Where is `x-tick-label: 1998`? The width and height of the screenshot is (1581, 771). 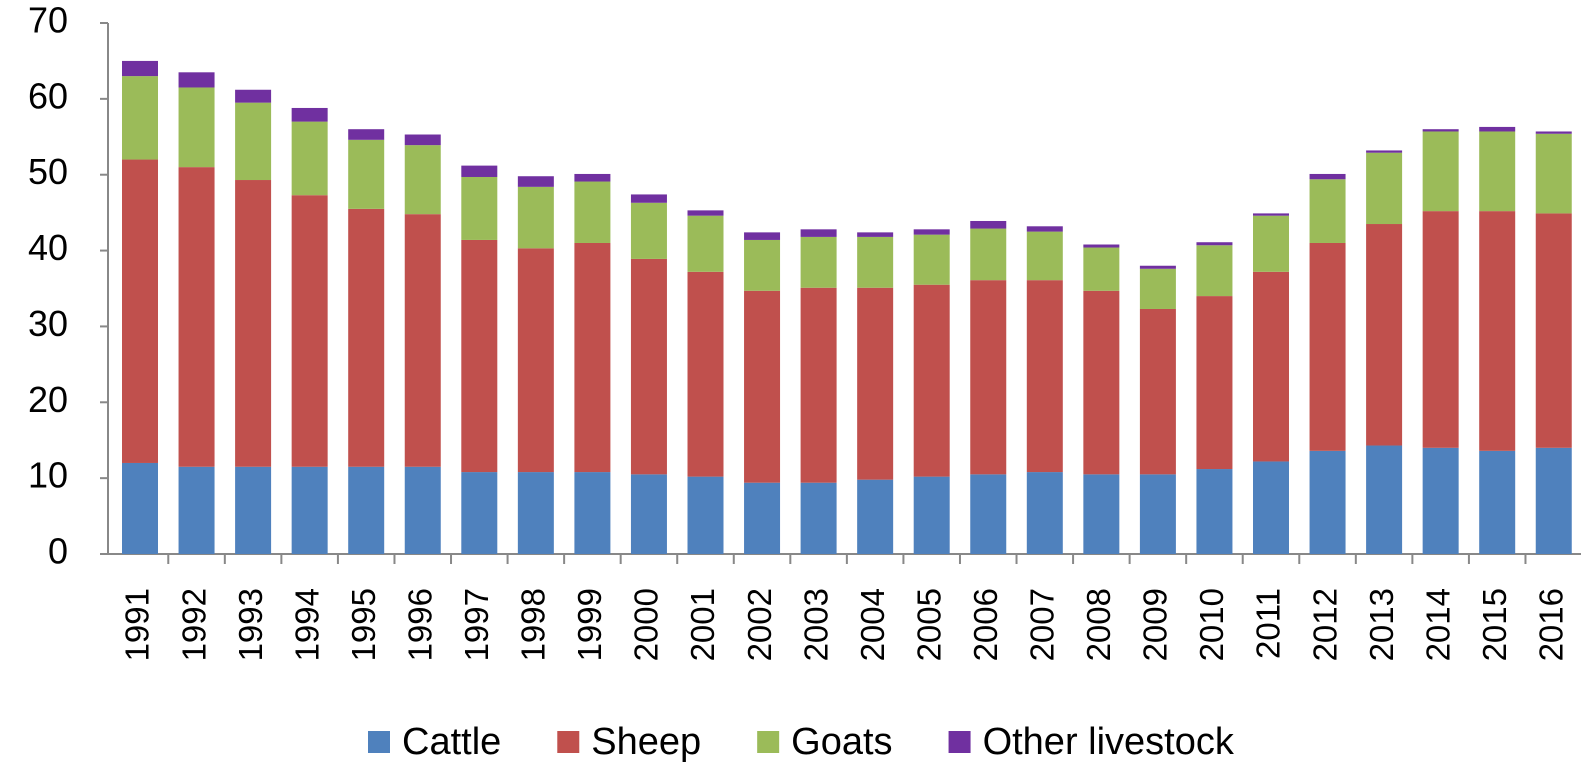
x-tick-label: 1998 is located at coordinates (533, 624).